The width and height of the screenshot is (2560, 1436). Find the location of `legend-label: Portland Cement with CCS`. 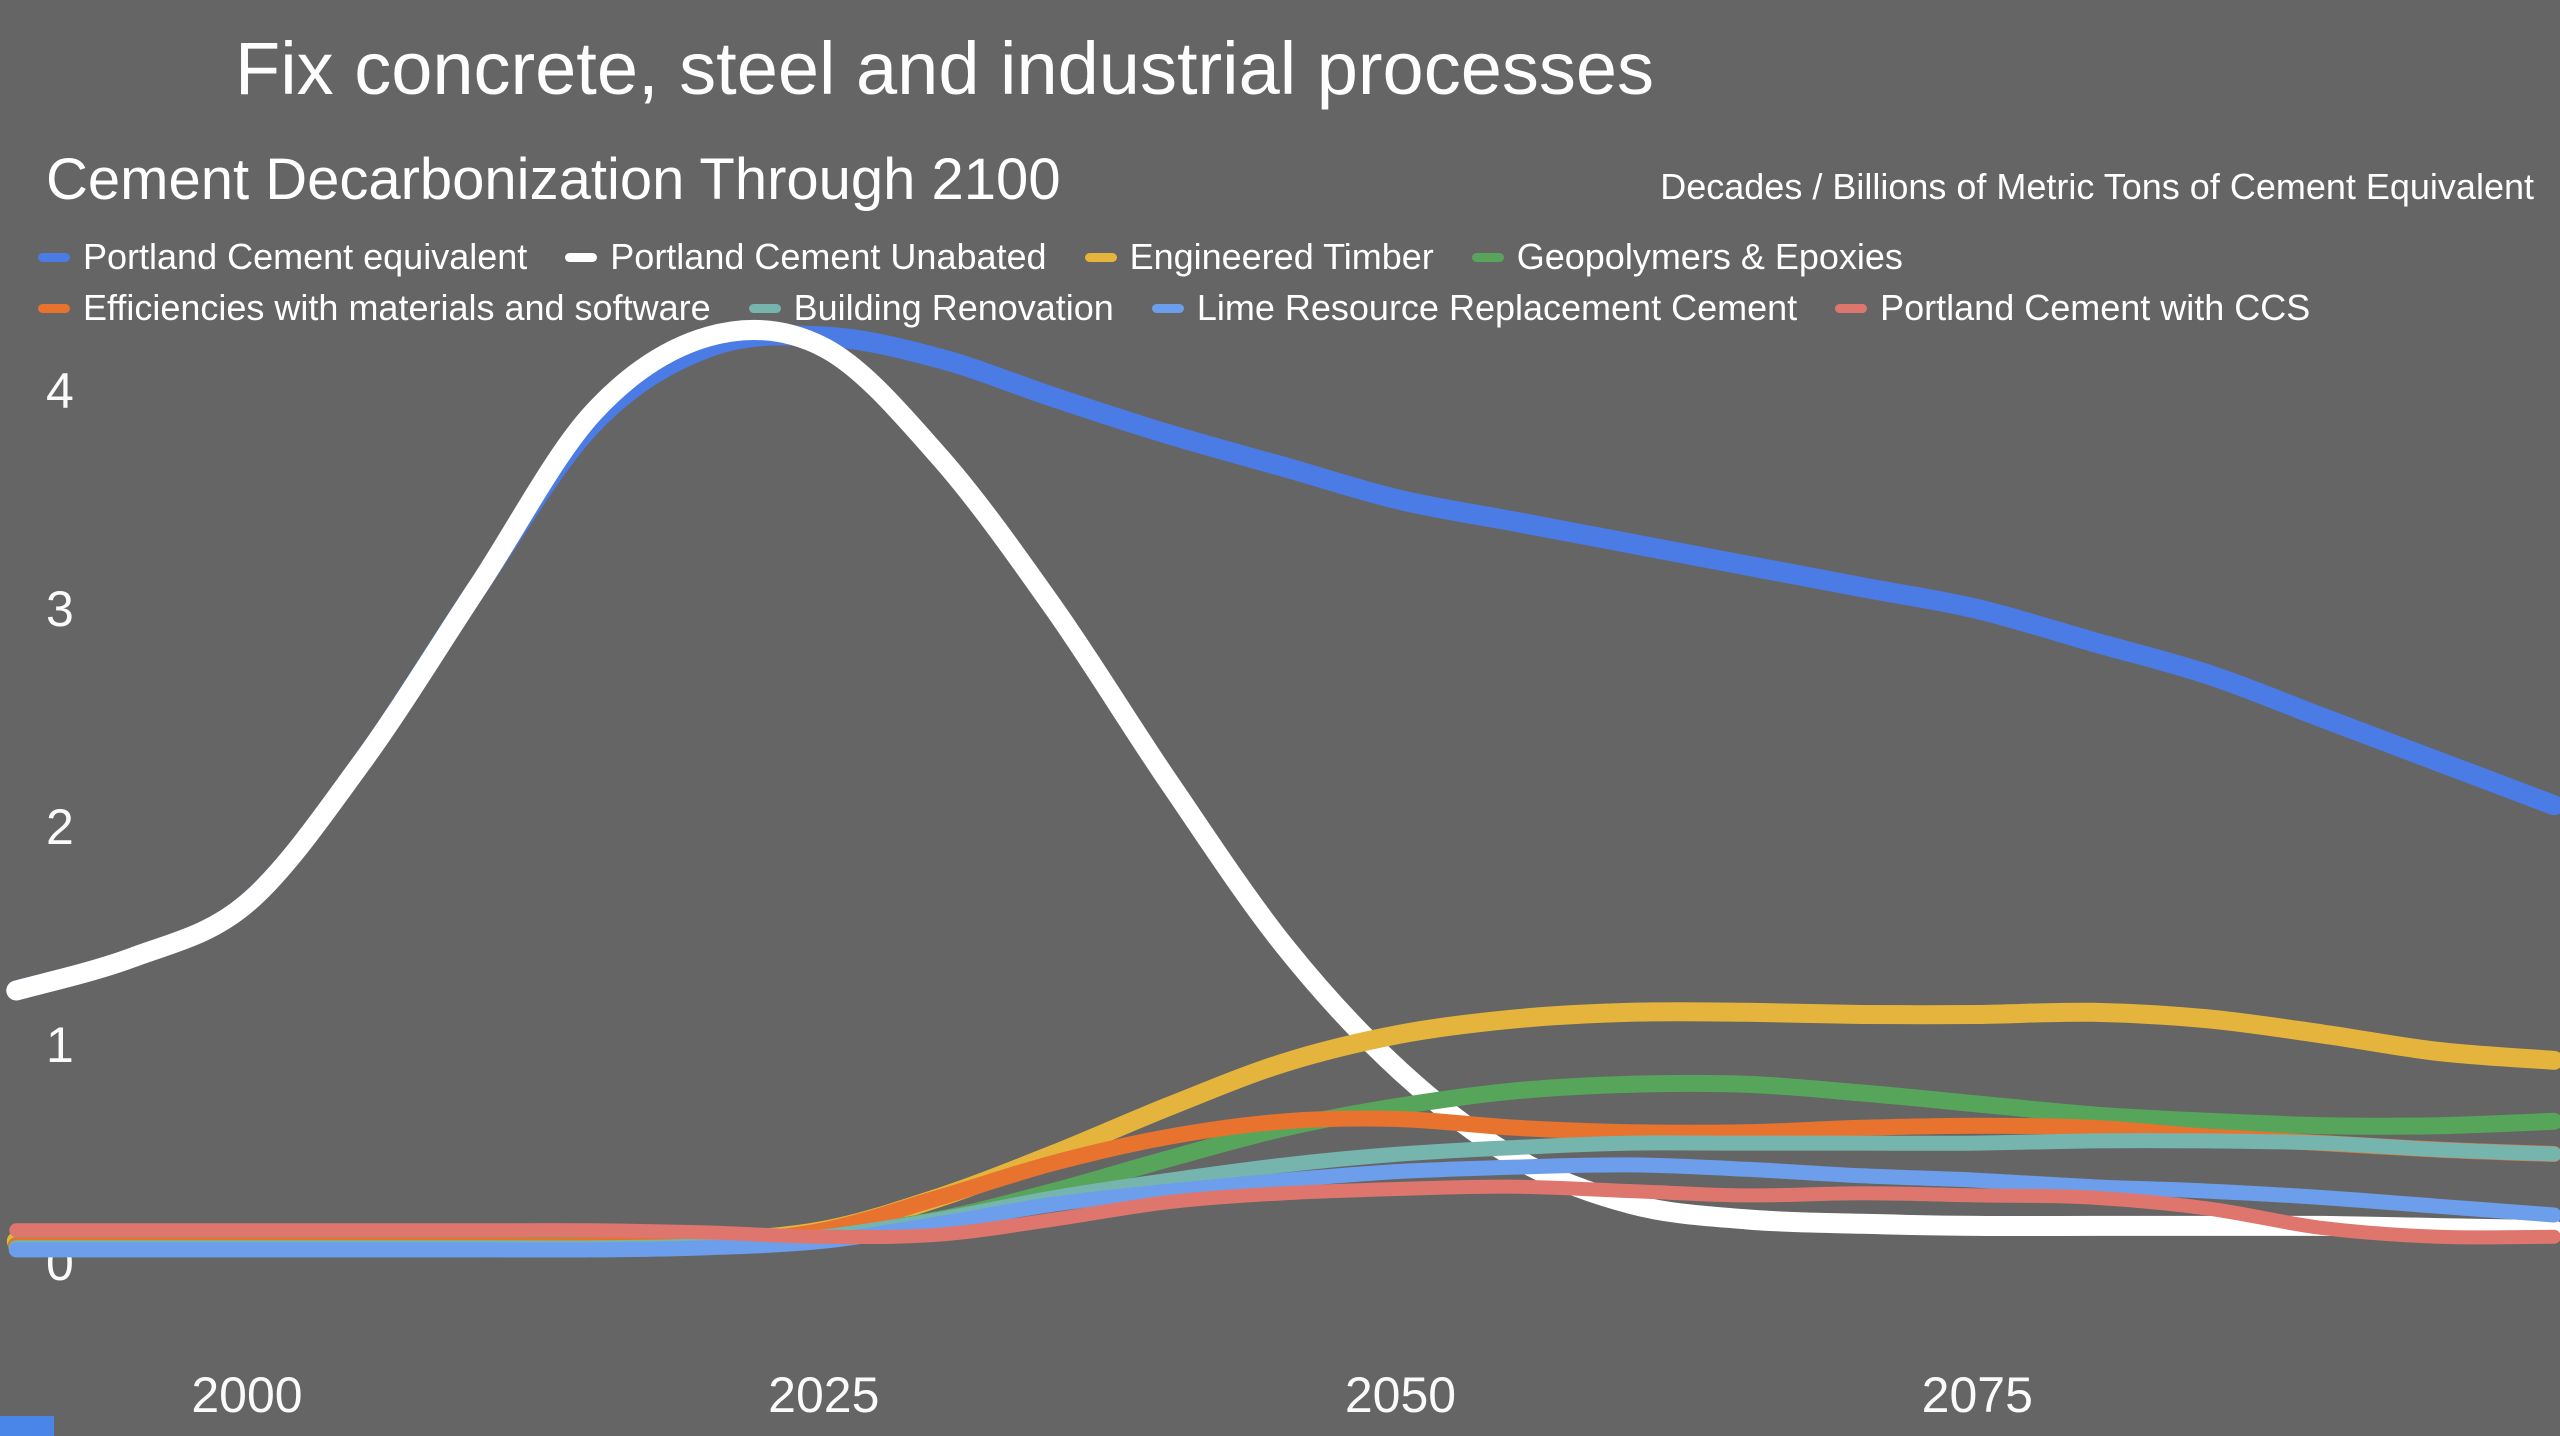

legend-label: Portland Cement with CCS is located at coordinates (2095, 307).